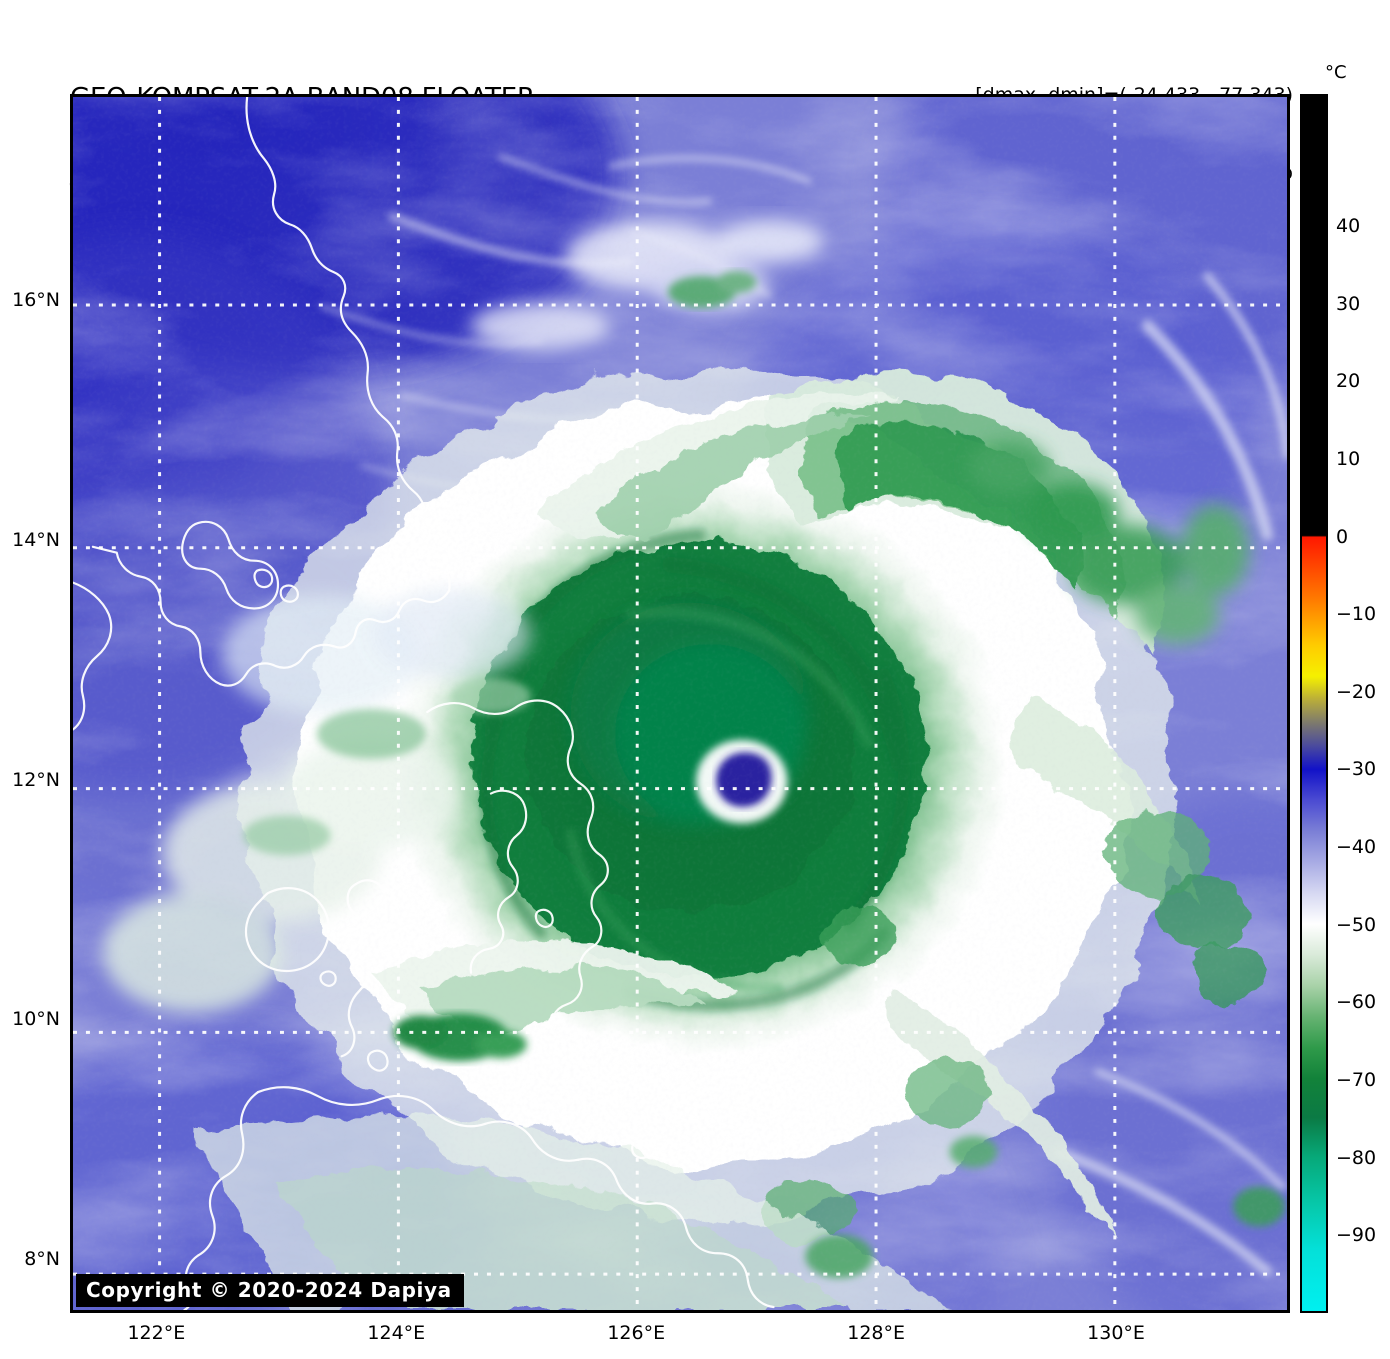  I want to click on colorbar-tick--60: −60, so click(1356, 1002).